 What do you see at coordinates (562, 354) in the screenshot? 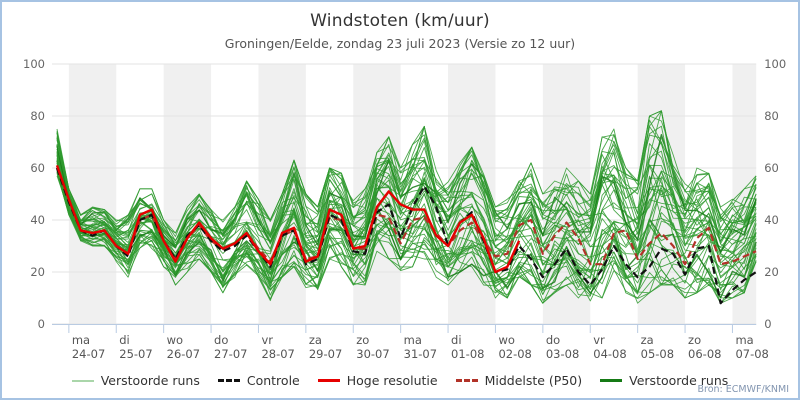
I see `x-date-label: 03-08` at bounding box center [562, 354].